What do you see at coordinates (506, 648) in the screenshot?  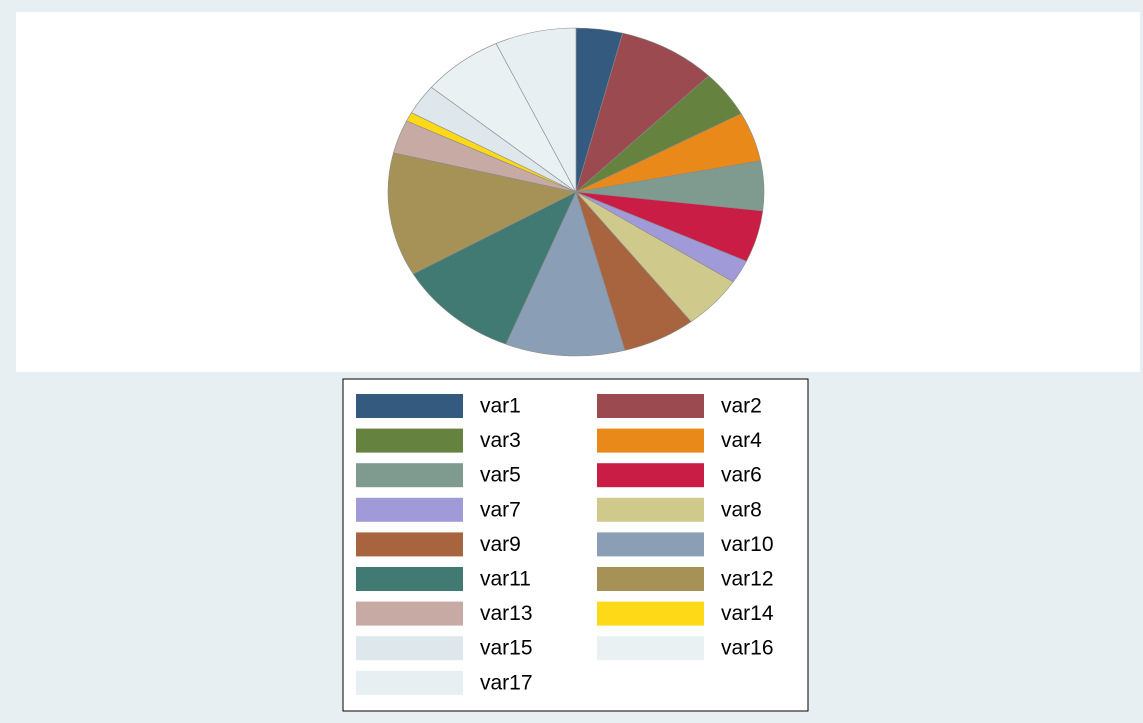 I see `legend-label: var15` at bounding box center [506, 648].